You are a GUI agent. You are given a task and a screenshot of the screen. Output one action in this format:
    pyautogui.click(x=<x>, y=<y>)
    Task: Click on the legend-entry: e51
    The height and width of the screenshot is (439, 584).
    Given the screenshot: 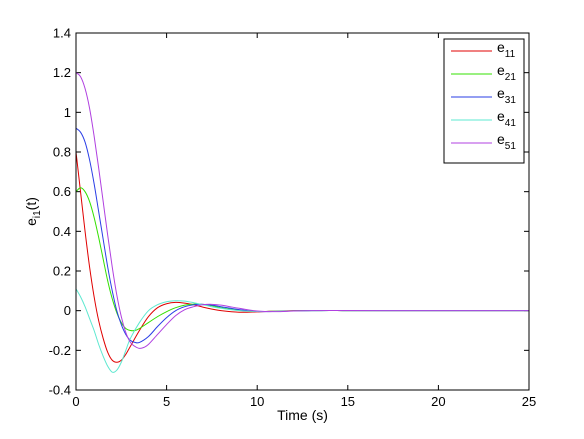 What is the action you would take?
    pyautogui.click(x=506, y=141)
    